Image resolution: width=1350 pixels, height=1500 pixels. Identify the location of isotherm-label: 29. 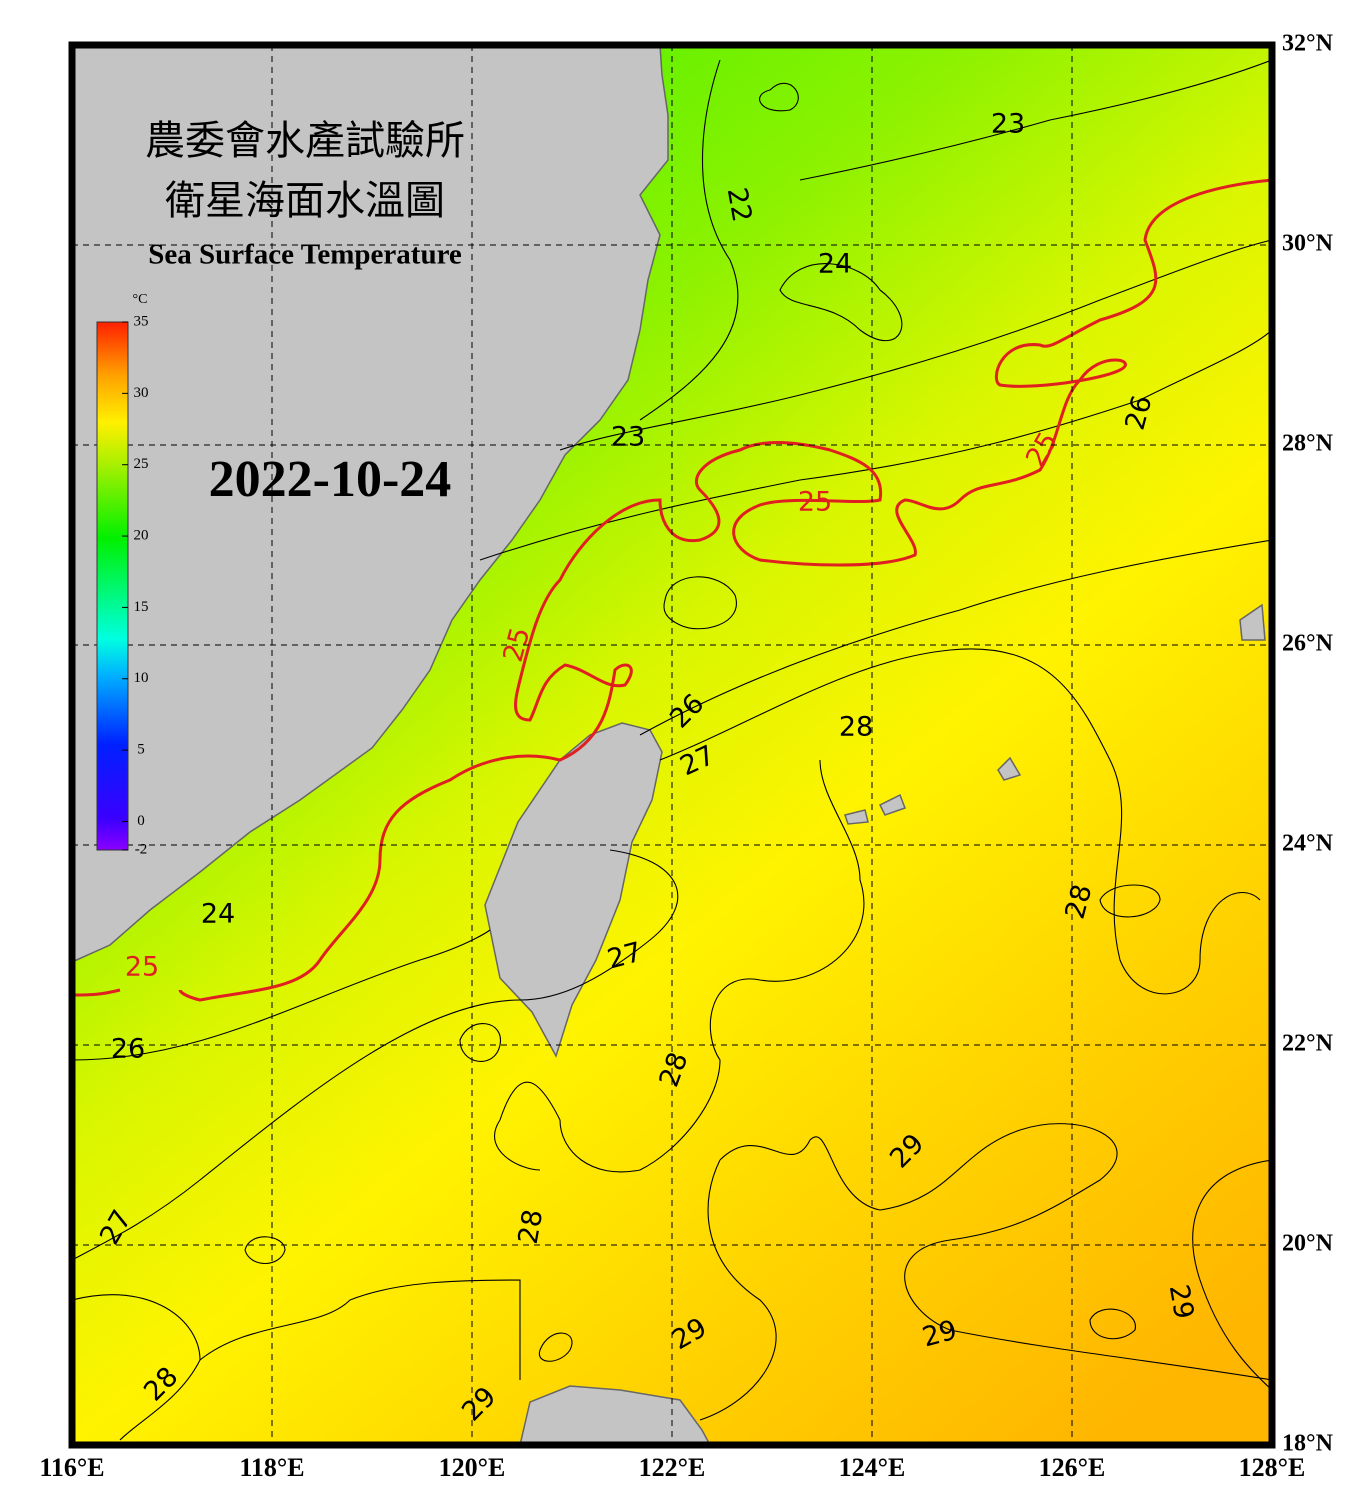
(1181, 1301).